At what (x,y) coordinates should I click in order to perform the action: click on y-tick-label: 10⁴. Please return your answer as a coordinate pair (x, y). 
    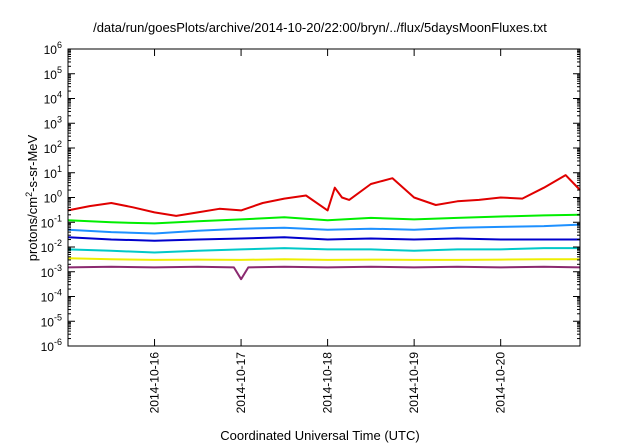
    Looking at the image, I should click on (53, 98).